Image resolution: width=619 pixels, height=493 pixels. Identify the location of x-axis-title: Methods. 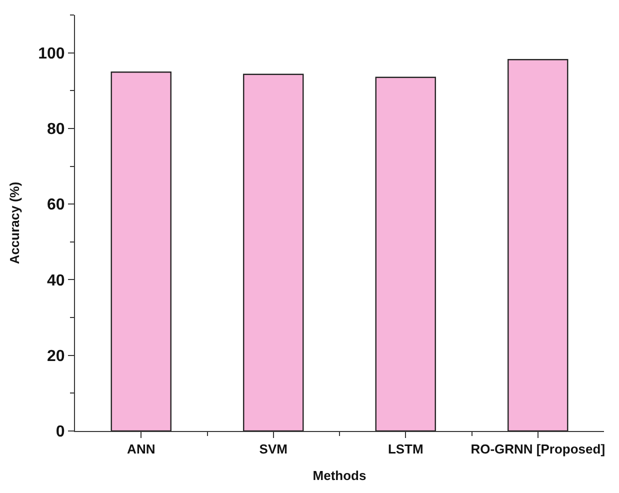
(339, 476).